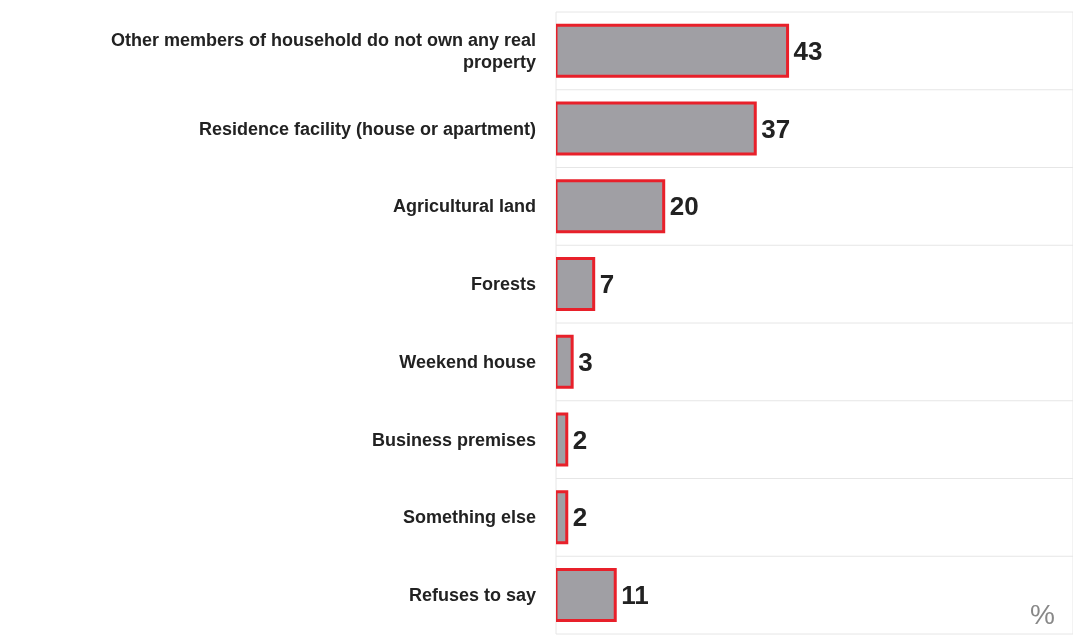 This screenshot has width=1073, height=635. I want to click on data-label: 37, so click(776, 128).